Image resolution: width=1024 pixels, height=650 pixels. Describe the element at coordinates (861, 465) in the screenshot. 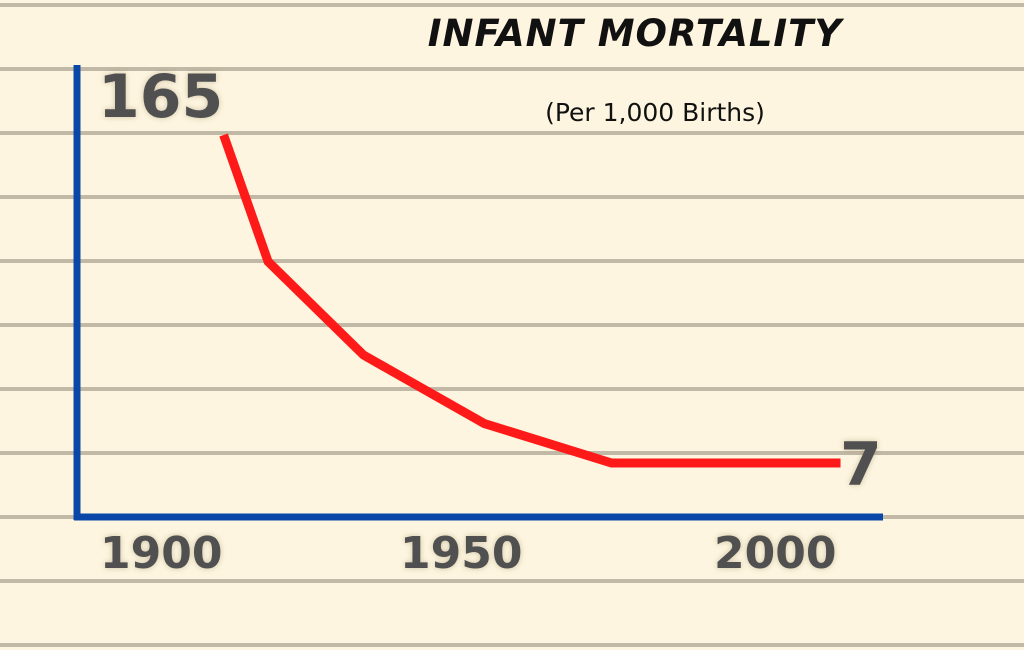

I see `end-value-label: 7` at that location.